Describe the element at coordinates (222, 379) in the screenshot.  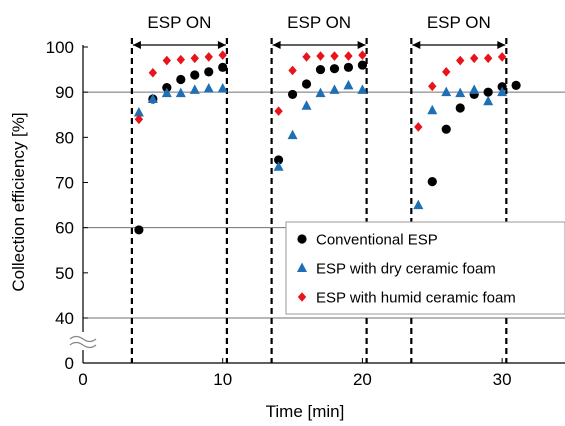
I see `x-tick-label: 10` at that location.